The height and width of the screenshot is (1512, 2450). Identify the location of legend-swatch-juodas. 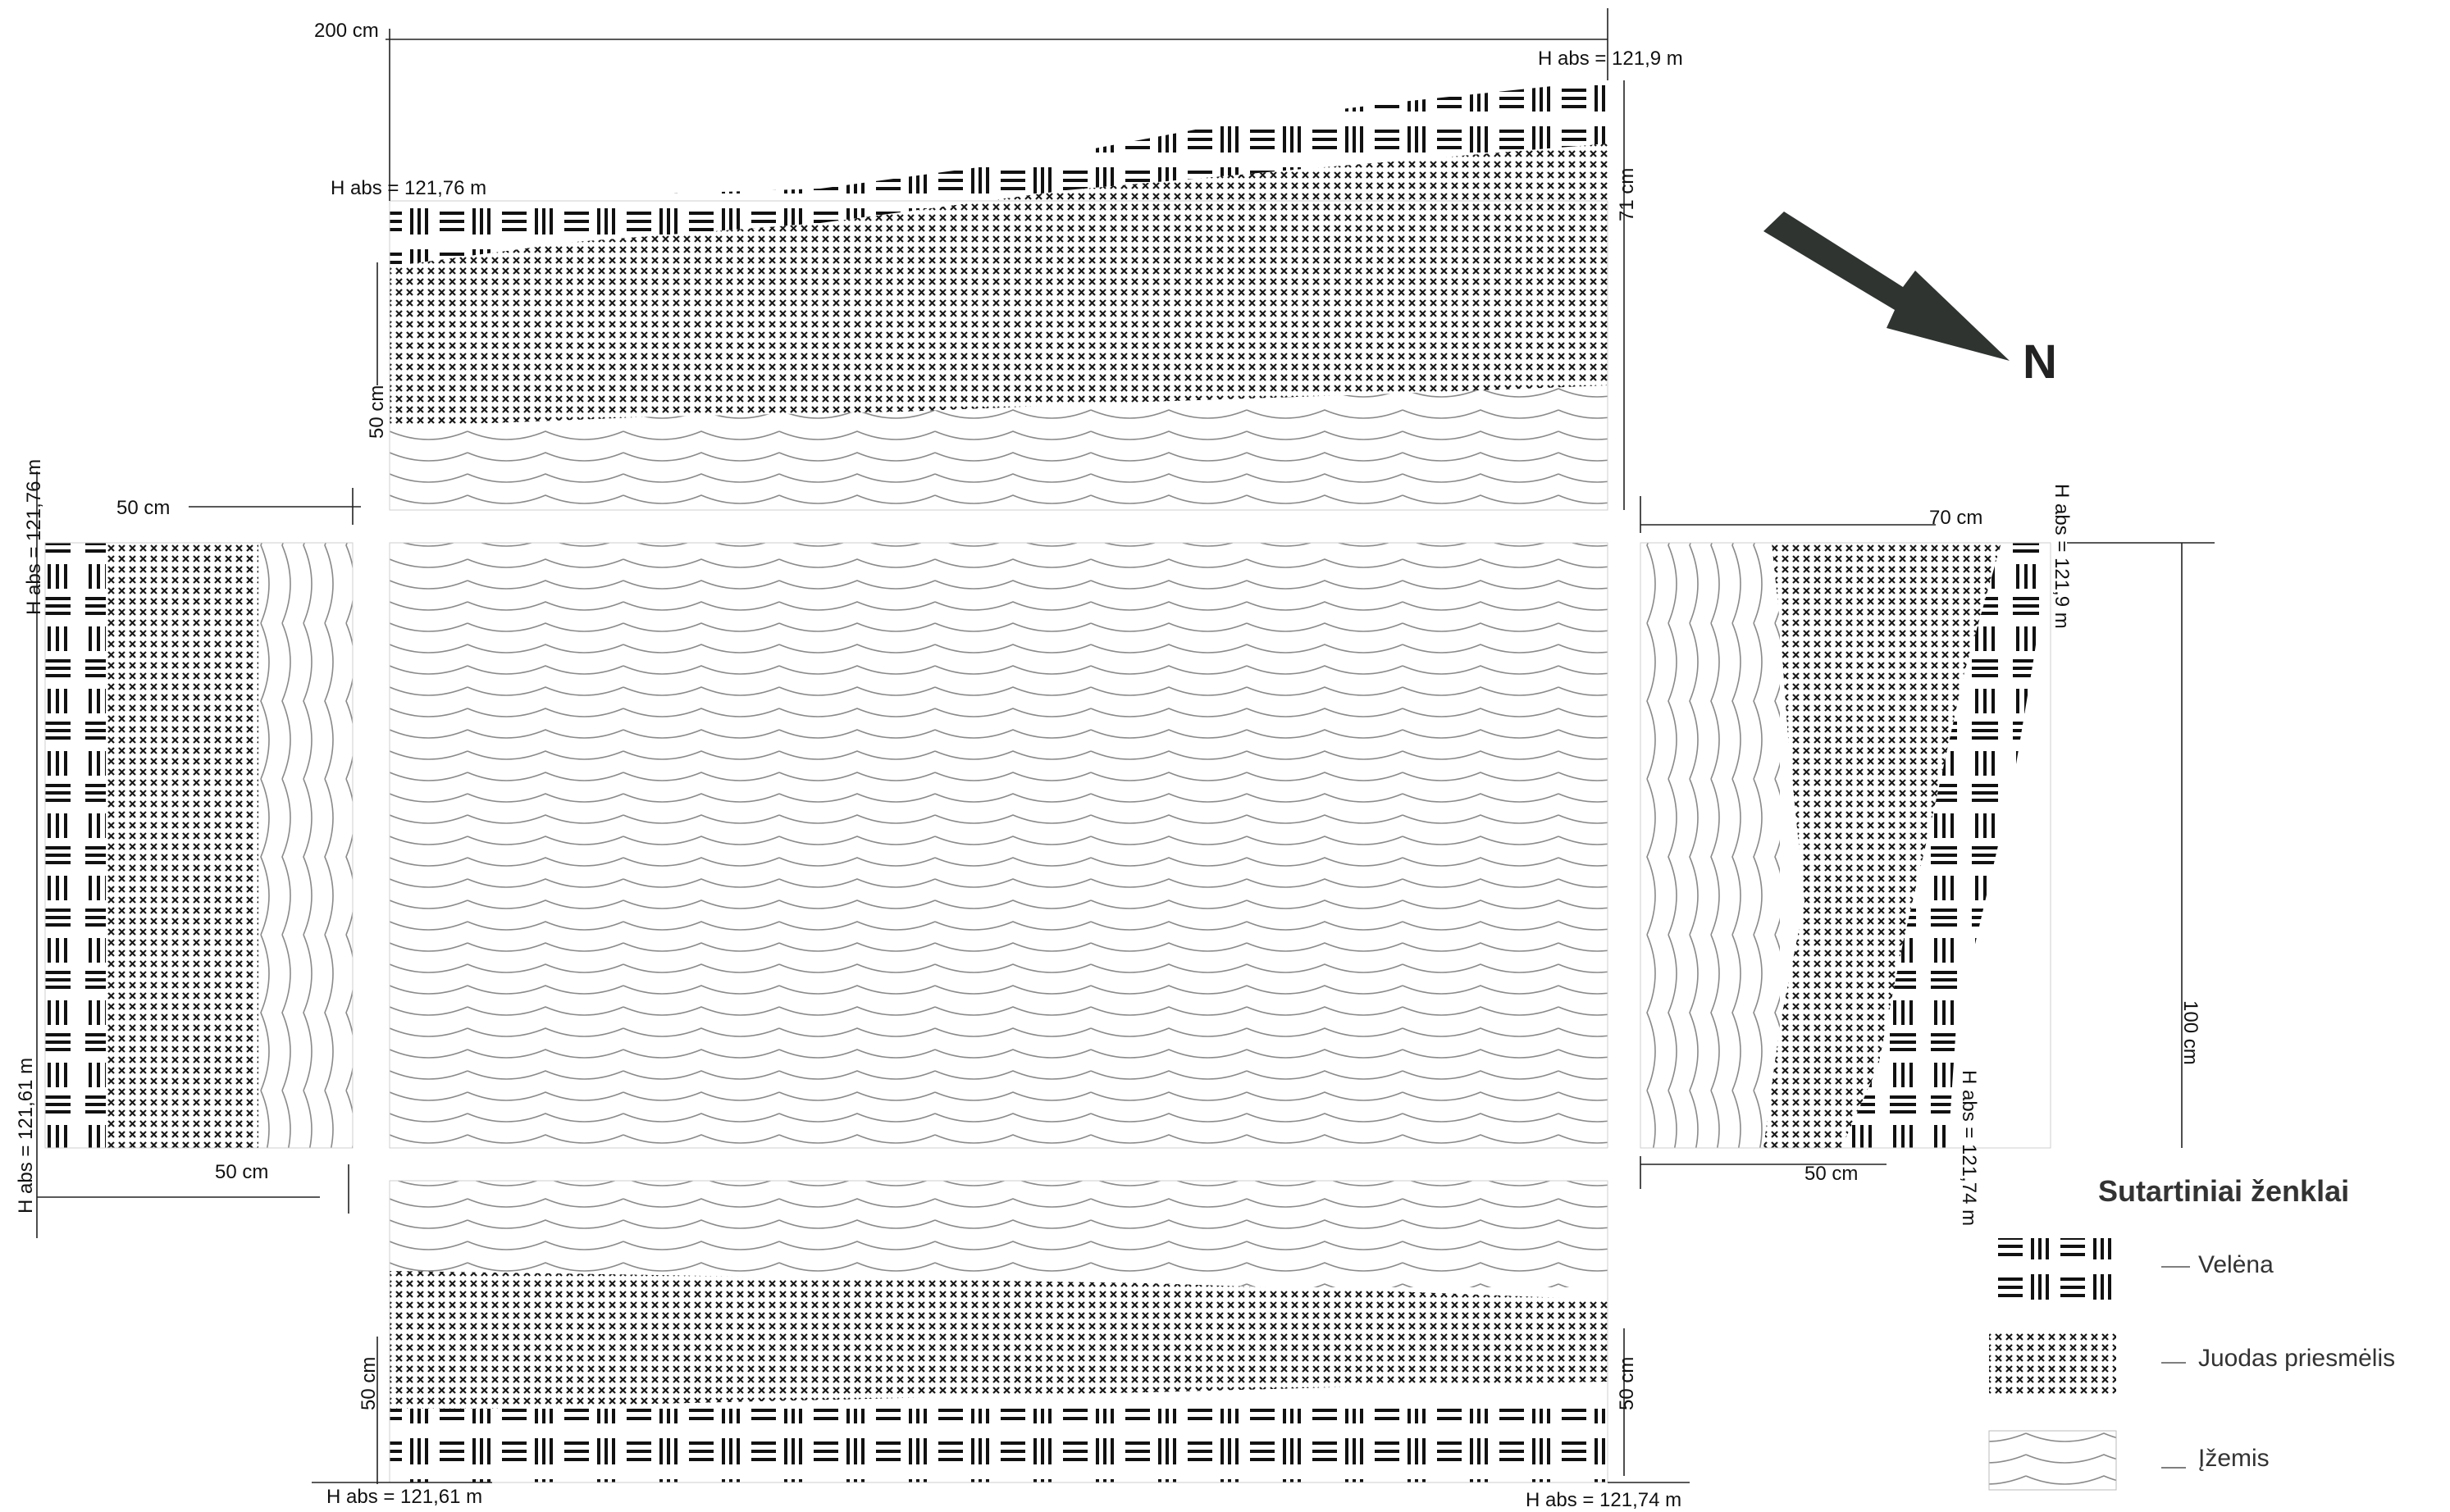
(2052, 1363).